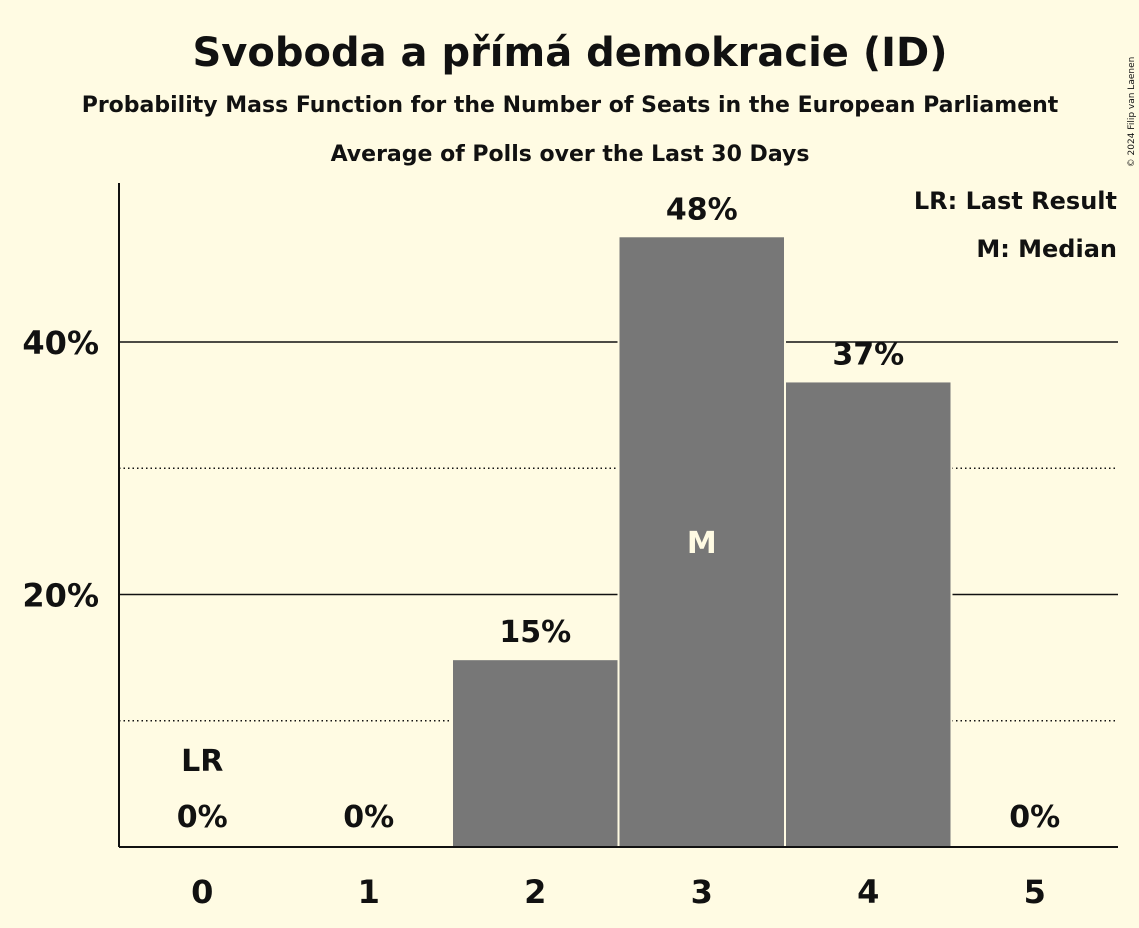 The image size is (1139, 928). What do you see at coordinates (702, 892) in the screenshot?
I see `x-tick-label: 3` at bounding box center [702, 892].